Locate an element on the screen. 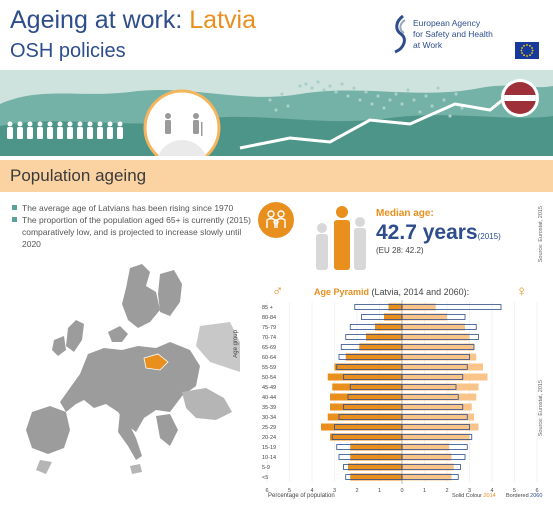  legend-solid-year: 2014 is located at coordinates (489, 496).